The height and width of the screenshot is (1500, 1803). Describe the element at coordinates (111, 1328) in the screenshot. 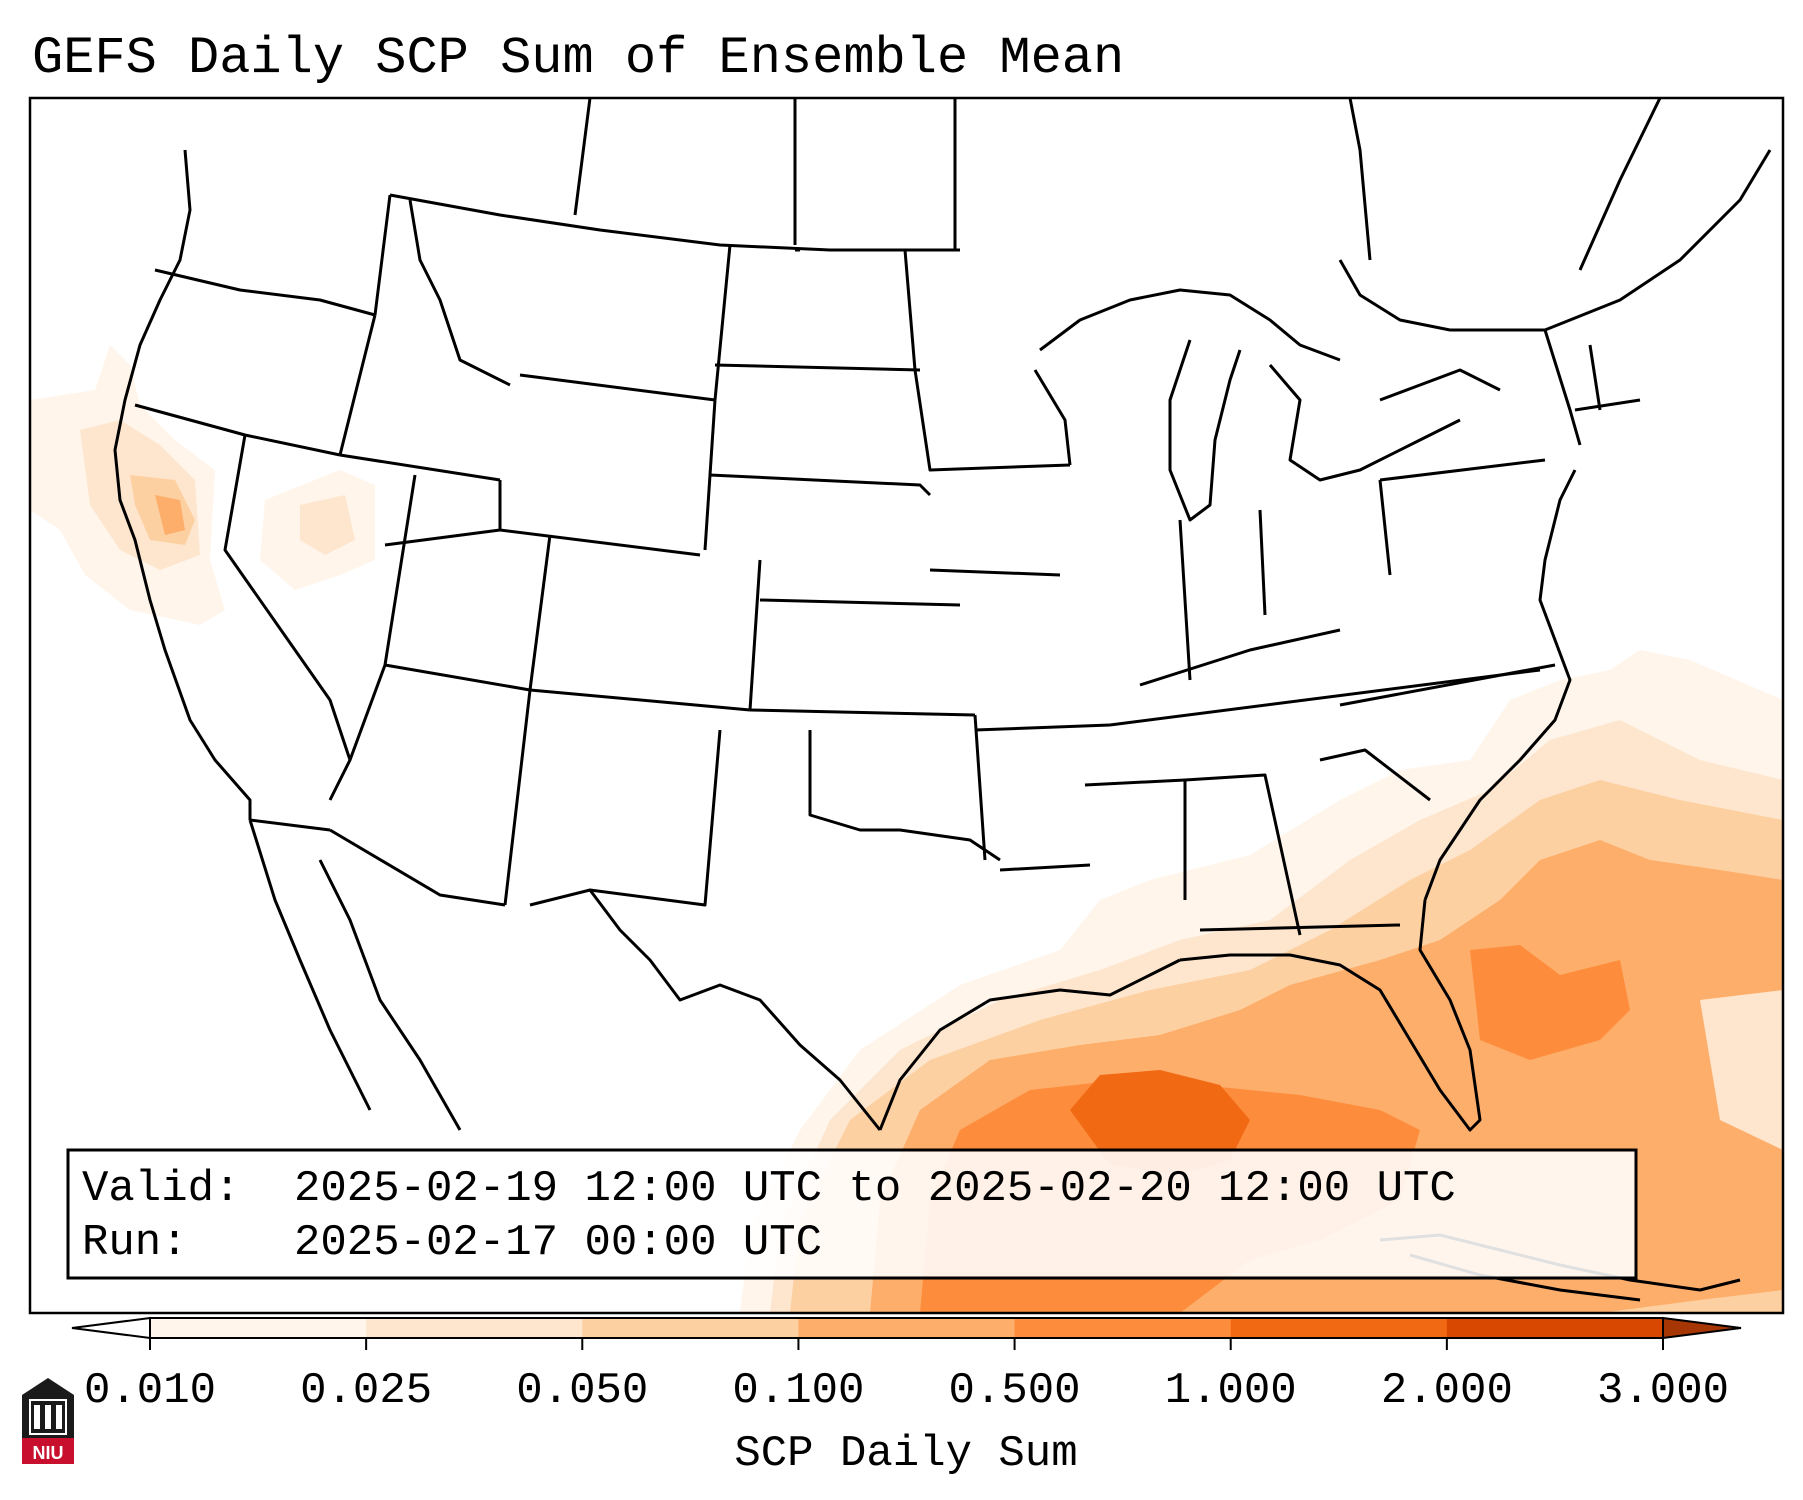

I see `colorbar-extend-min` at that location.